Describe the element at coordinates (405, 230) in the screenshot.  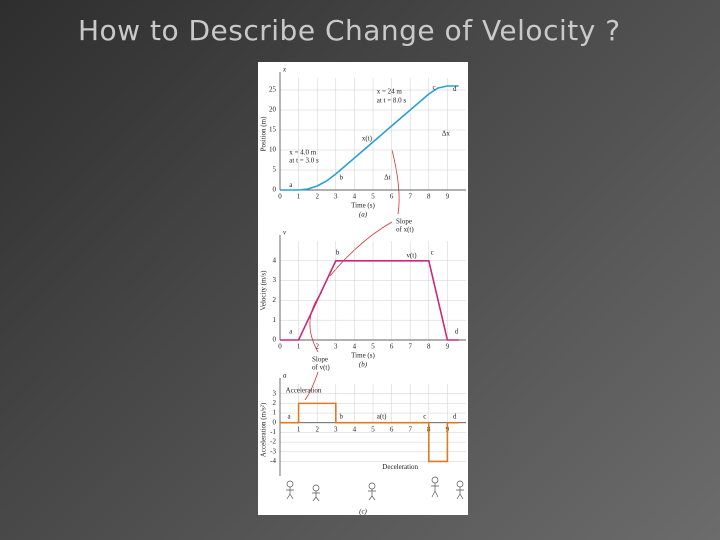
I see `slope-label: of x(t)` at that location.